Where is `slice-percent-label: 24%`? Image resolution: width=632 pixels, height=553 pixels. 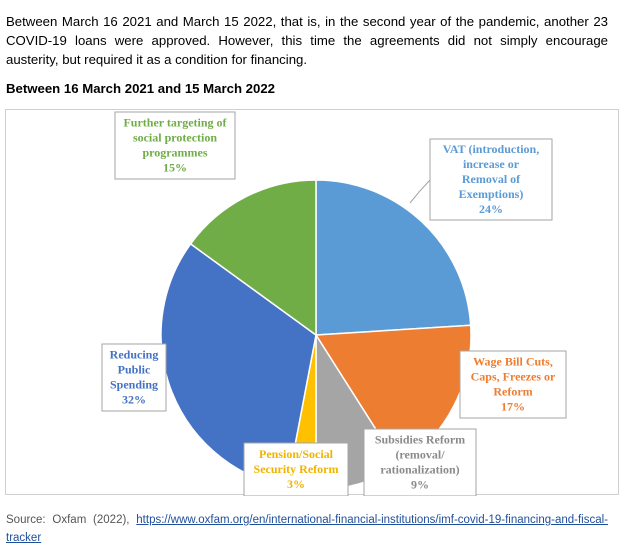 slice-percent-label: 24% is located at coordinates (491, 209).